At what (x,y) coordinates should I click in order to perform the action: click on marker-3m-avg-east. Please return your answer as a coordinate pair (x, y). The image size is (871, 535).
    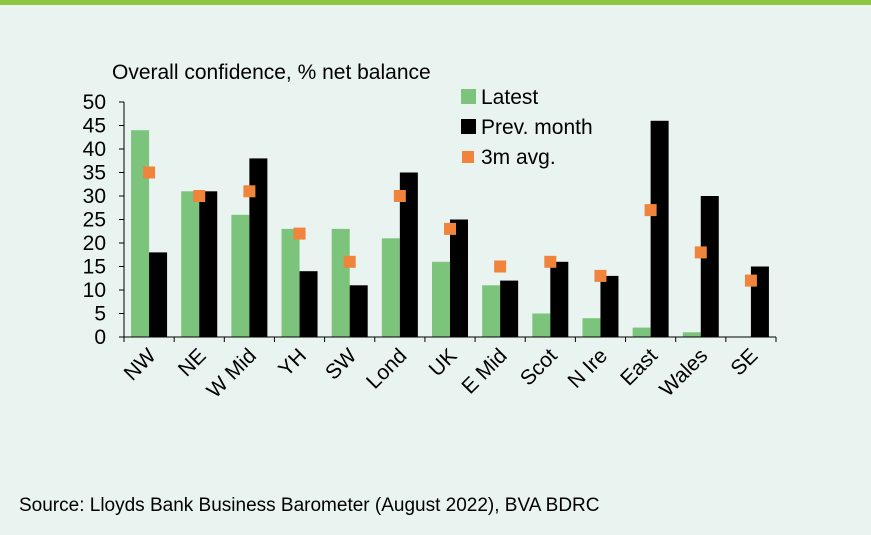
    Looking at the image, I should click on (650, 210).